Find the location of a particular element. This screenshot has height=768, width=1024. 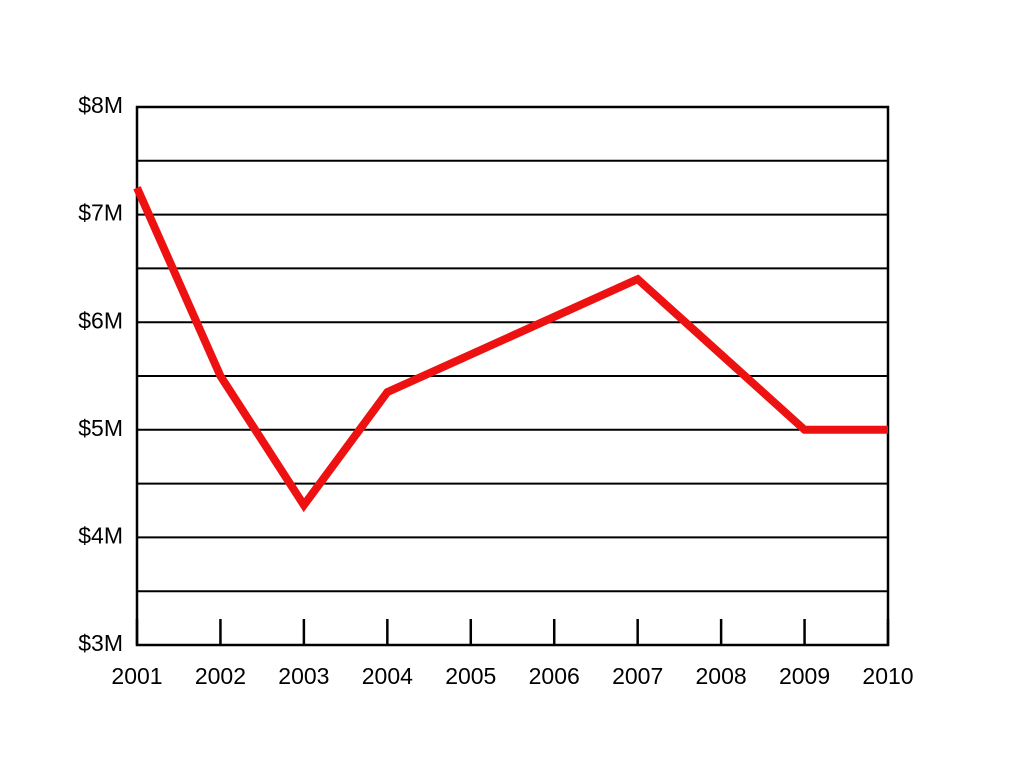

y-tick-label: $8M is located at coordinates (100, 105).